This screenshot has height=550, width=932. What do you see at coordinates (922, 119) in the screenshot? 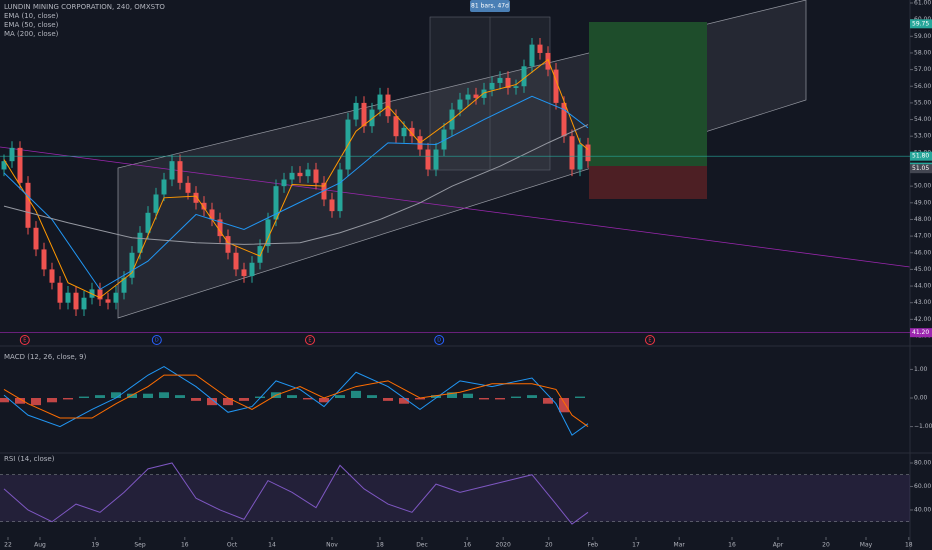
I see `y-tick-label: 54.00` at bounding box center [922, 119].